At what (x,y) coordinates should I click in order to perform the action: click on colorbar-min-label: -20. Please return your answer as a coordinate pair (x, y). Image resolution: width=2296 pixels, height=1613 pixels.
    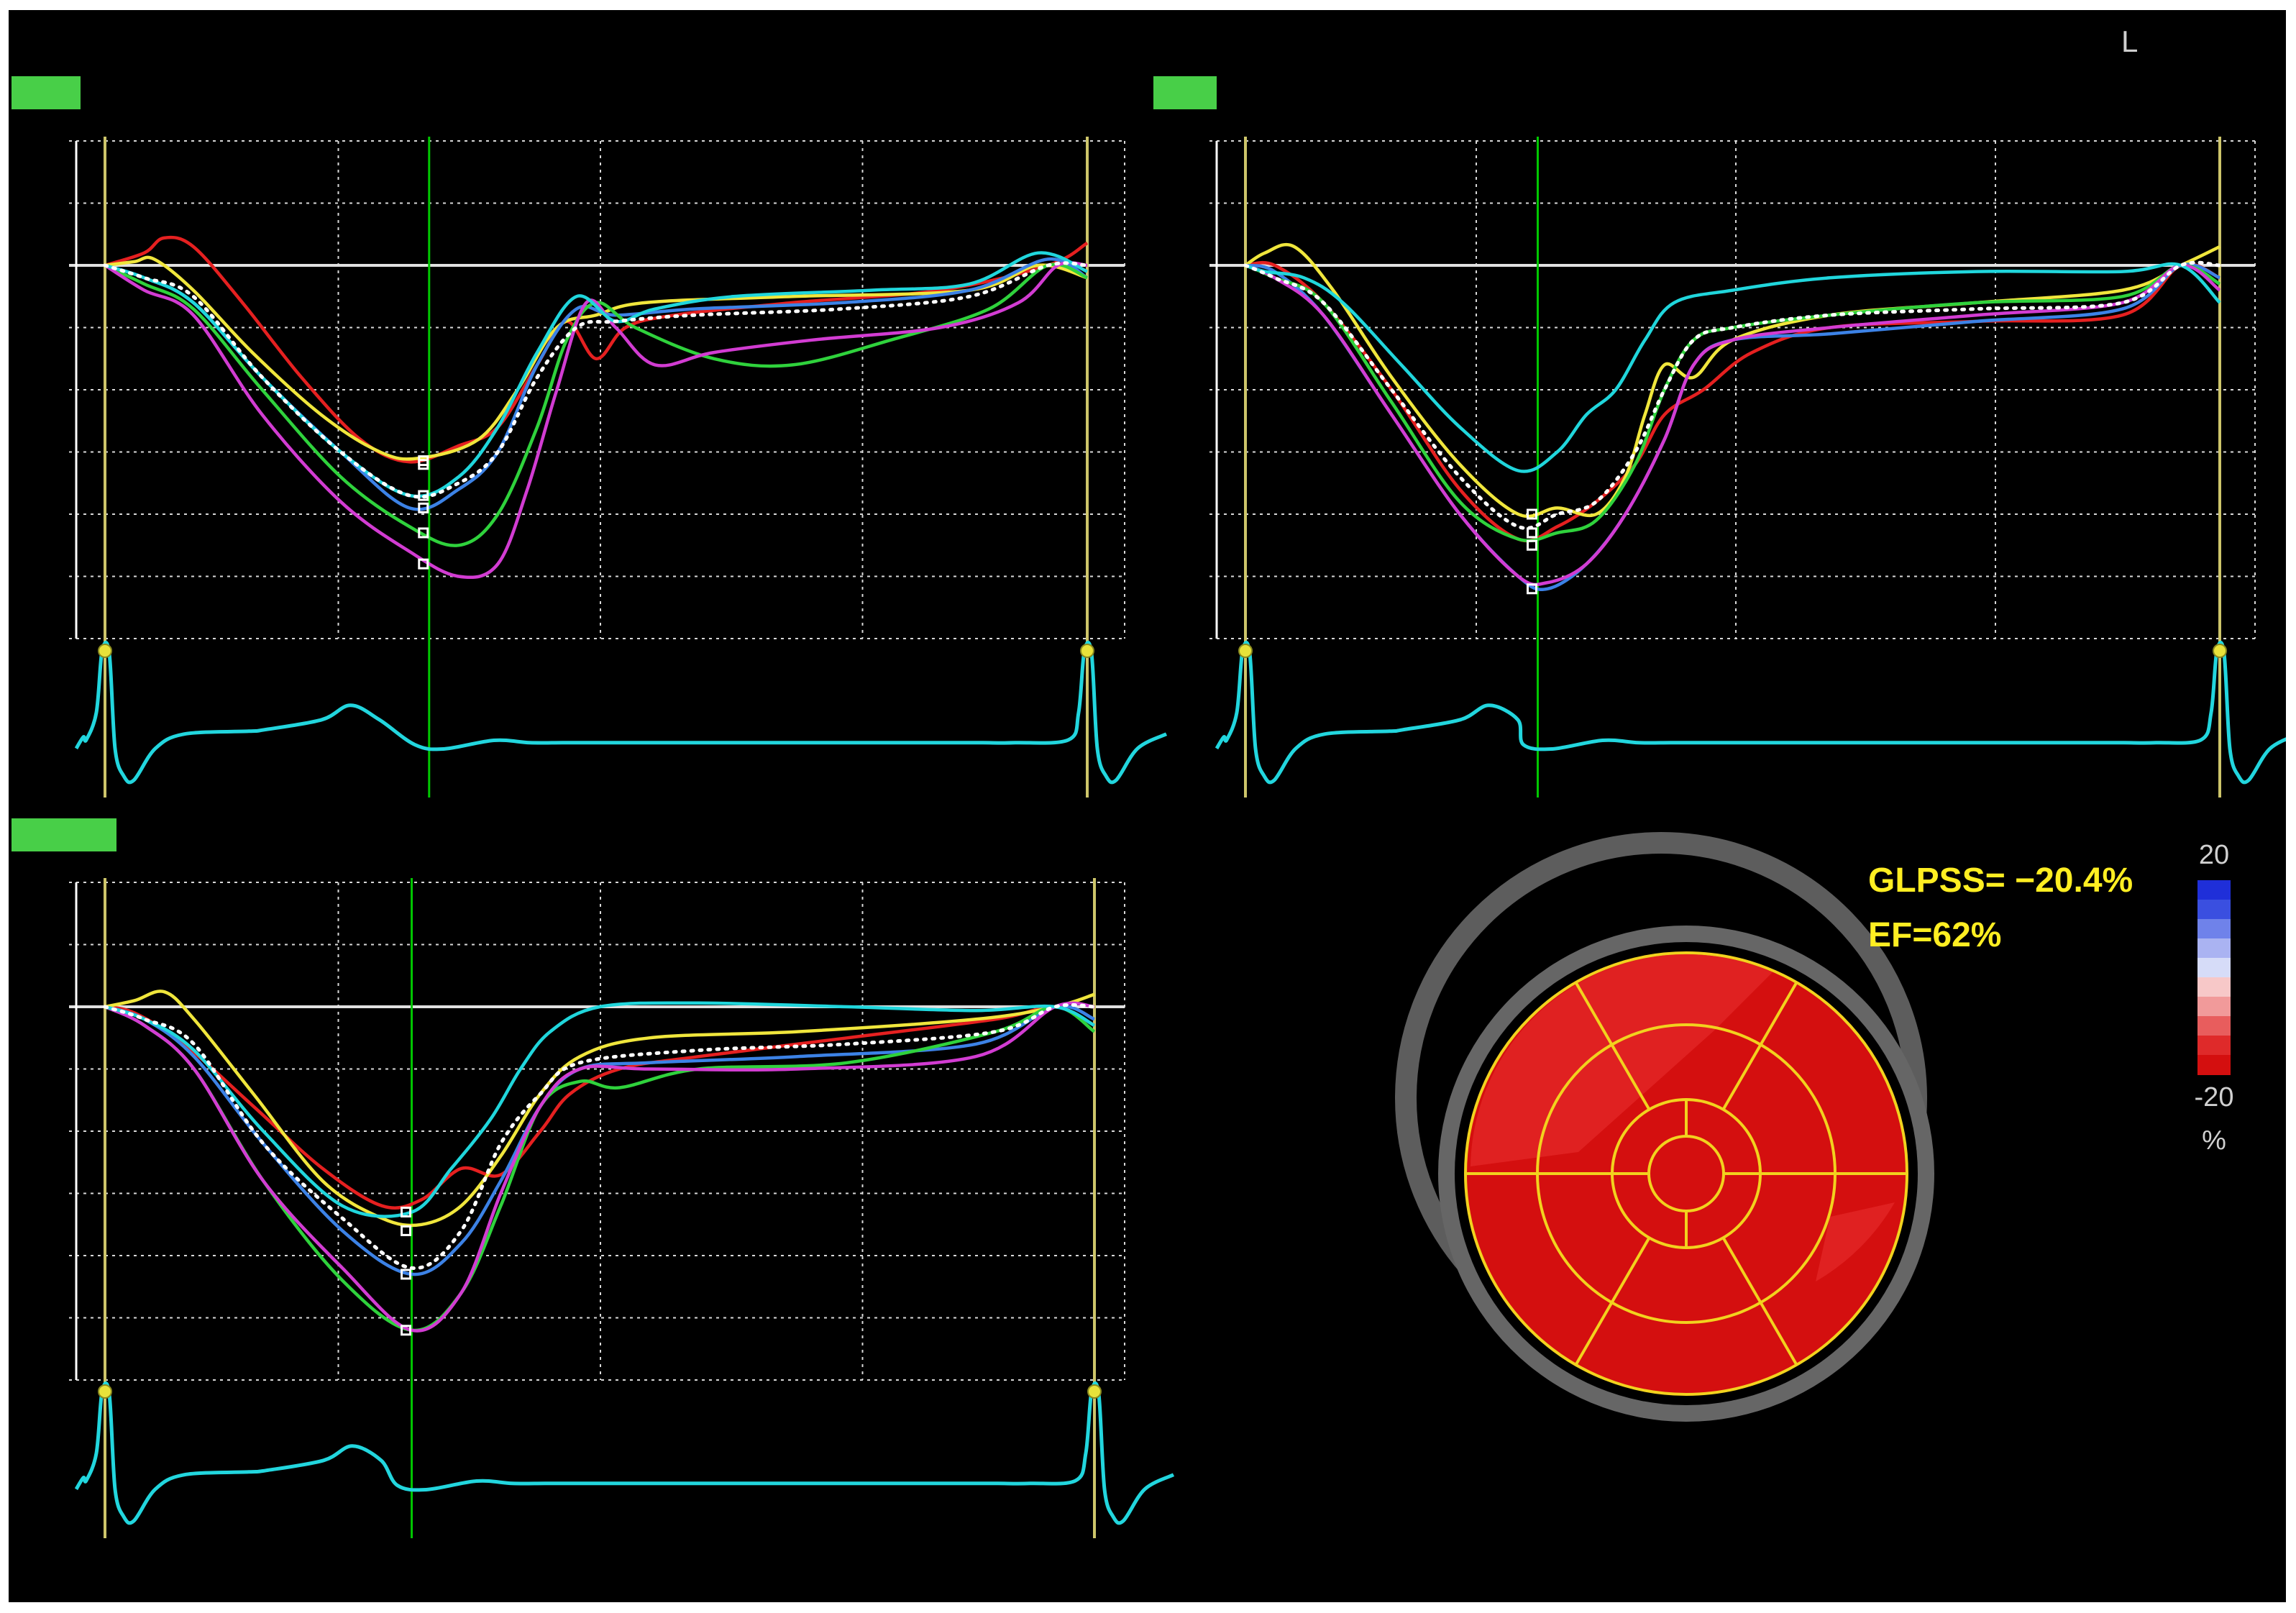
    Looking at the image, I should click on (2214, 1097).